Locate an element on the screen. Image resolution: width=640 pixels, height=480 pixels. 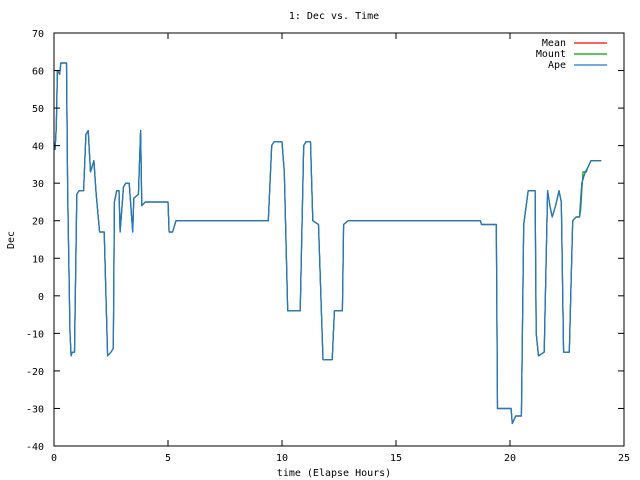
y-tick-label: -20 is located at coordinates (35, 372).